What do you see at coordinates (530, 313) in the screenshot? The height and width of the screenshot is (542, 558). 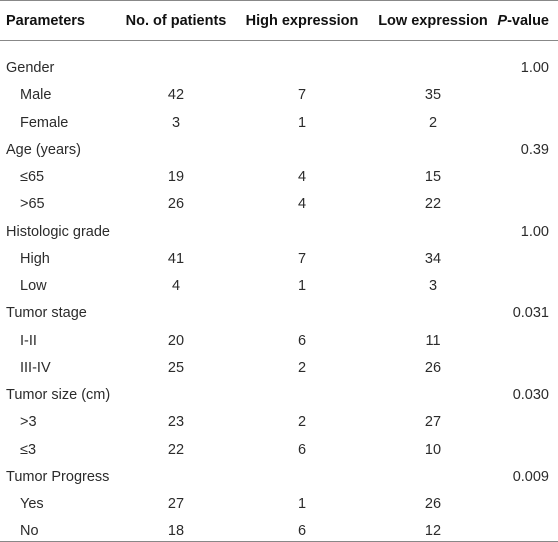 I see `p-value: 0.031` at bounding box center [530, 313].